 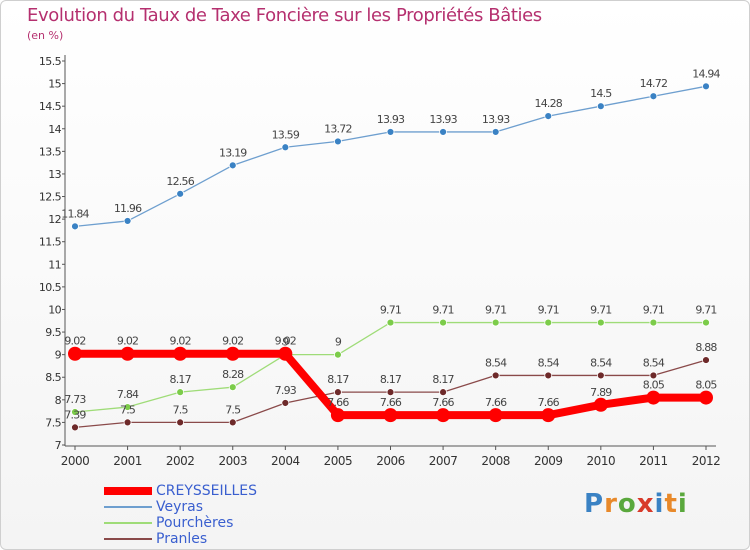 I want to click on y-tick-label: 12, so click(x=54, y=219).